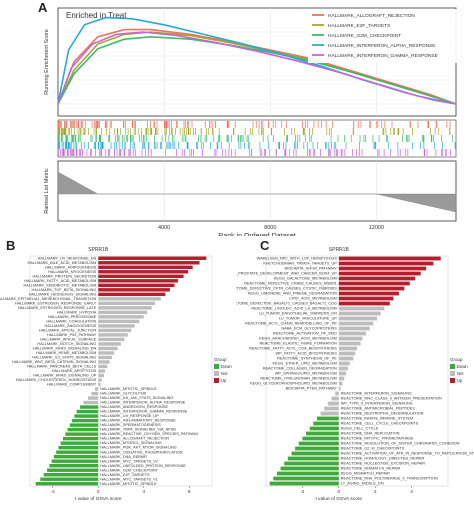 The image size is (474, 508). I want to click on ranked-metric-area, so click(257, 192).